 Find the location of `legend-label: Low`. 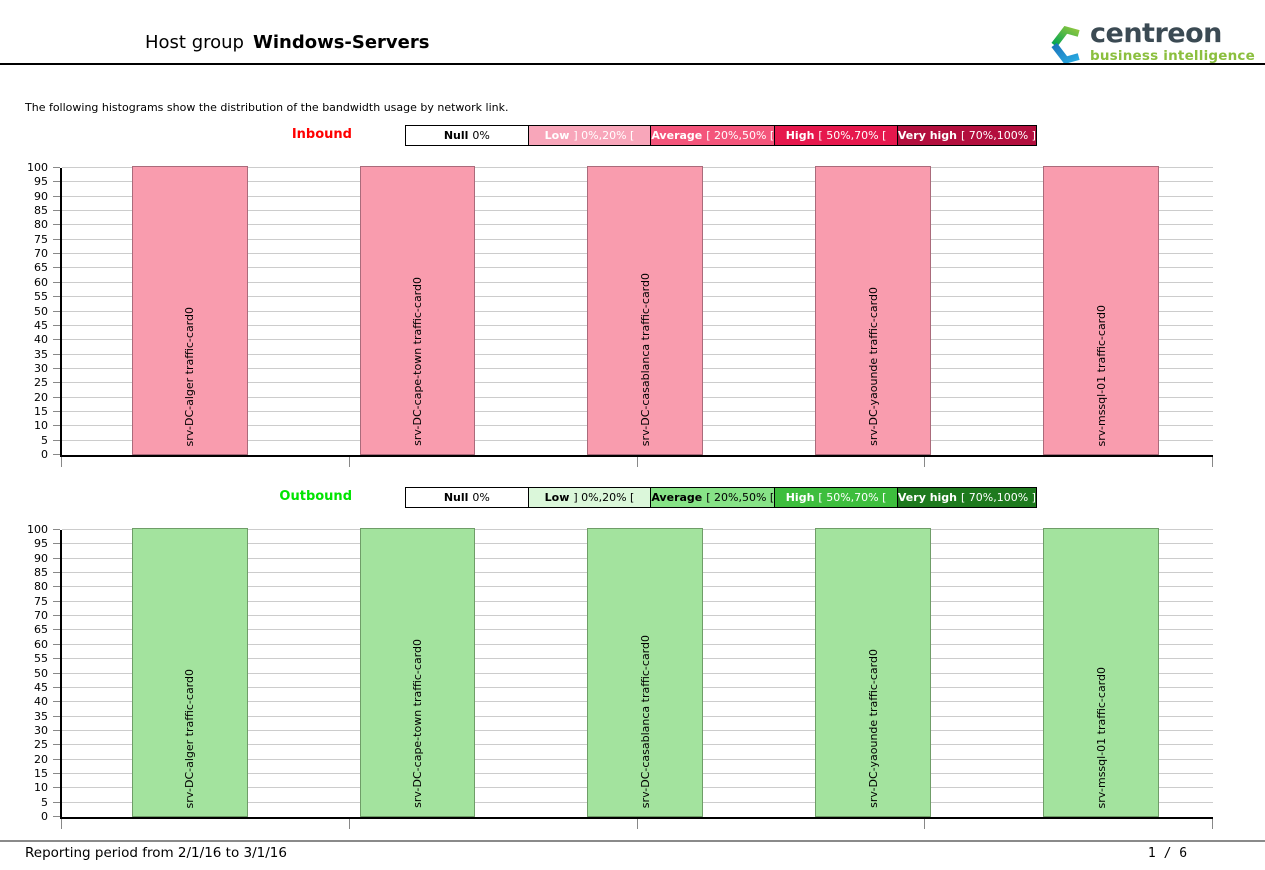

legend-label: Low is located at coordinates (557, 497).